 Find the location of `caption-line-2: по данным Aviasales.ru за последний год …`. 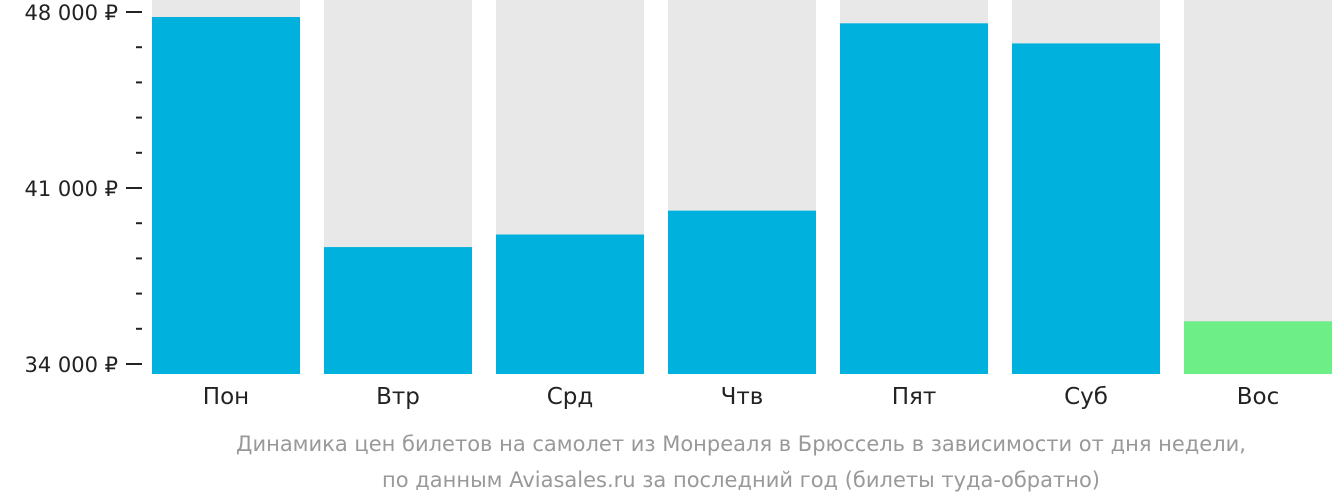

caption-line-2: по данным Aviasales.ru за последний год … is located at coordinates (741, 480).